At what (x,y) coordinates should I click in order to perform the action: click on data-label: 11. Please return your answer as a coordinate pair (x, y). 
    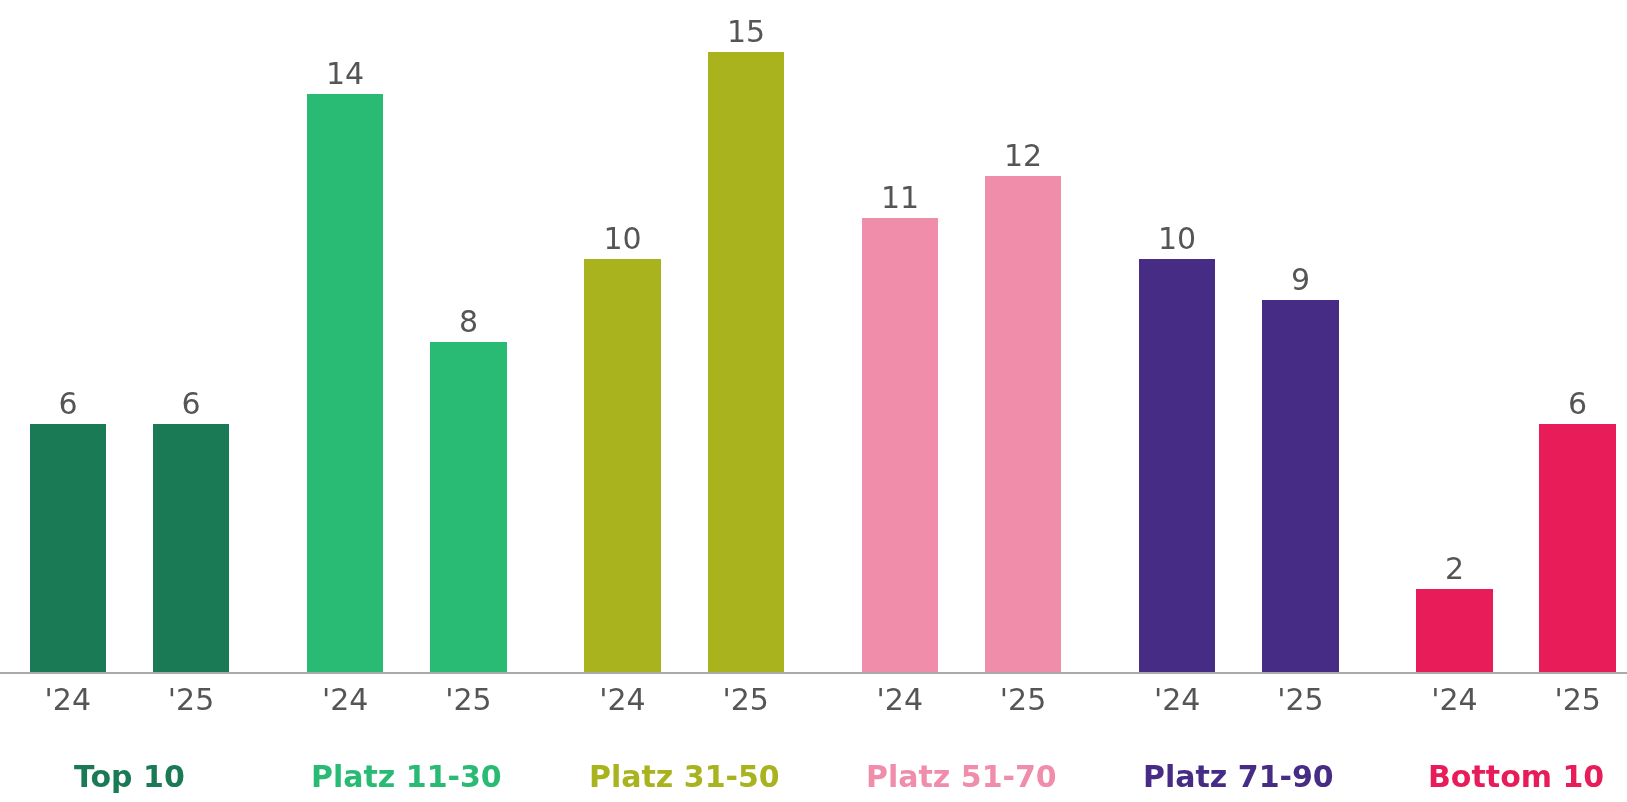
    Looking at the image, I should click on (900, 197).